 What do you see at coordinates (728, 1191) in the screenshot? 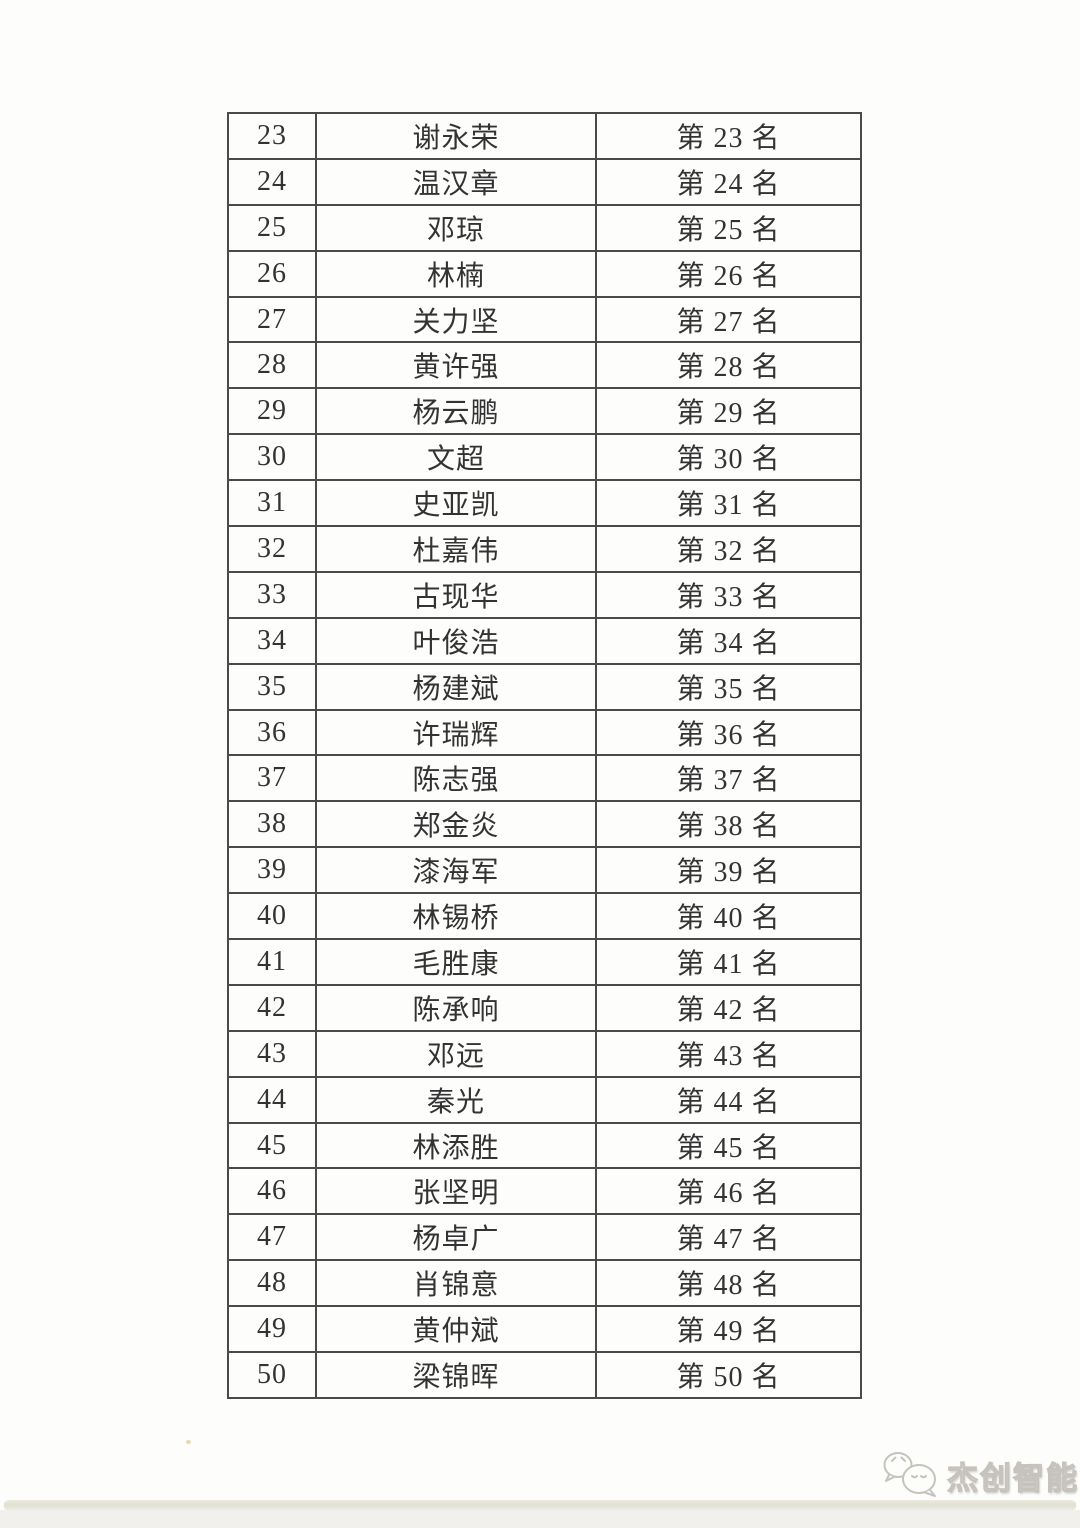
I see `row-rank-cell: 第 46 名` at bounding box center [728, 1191].